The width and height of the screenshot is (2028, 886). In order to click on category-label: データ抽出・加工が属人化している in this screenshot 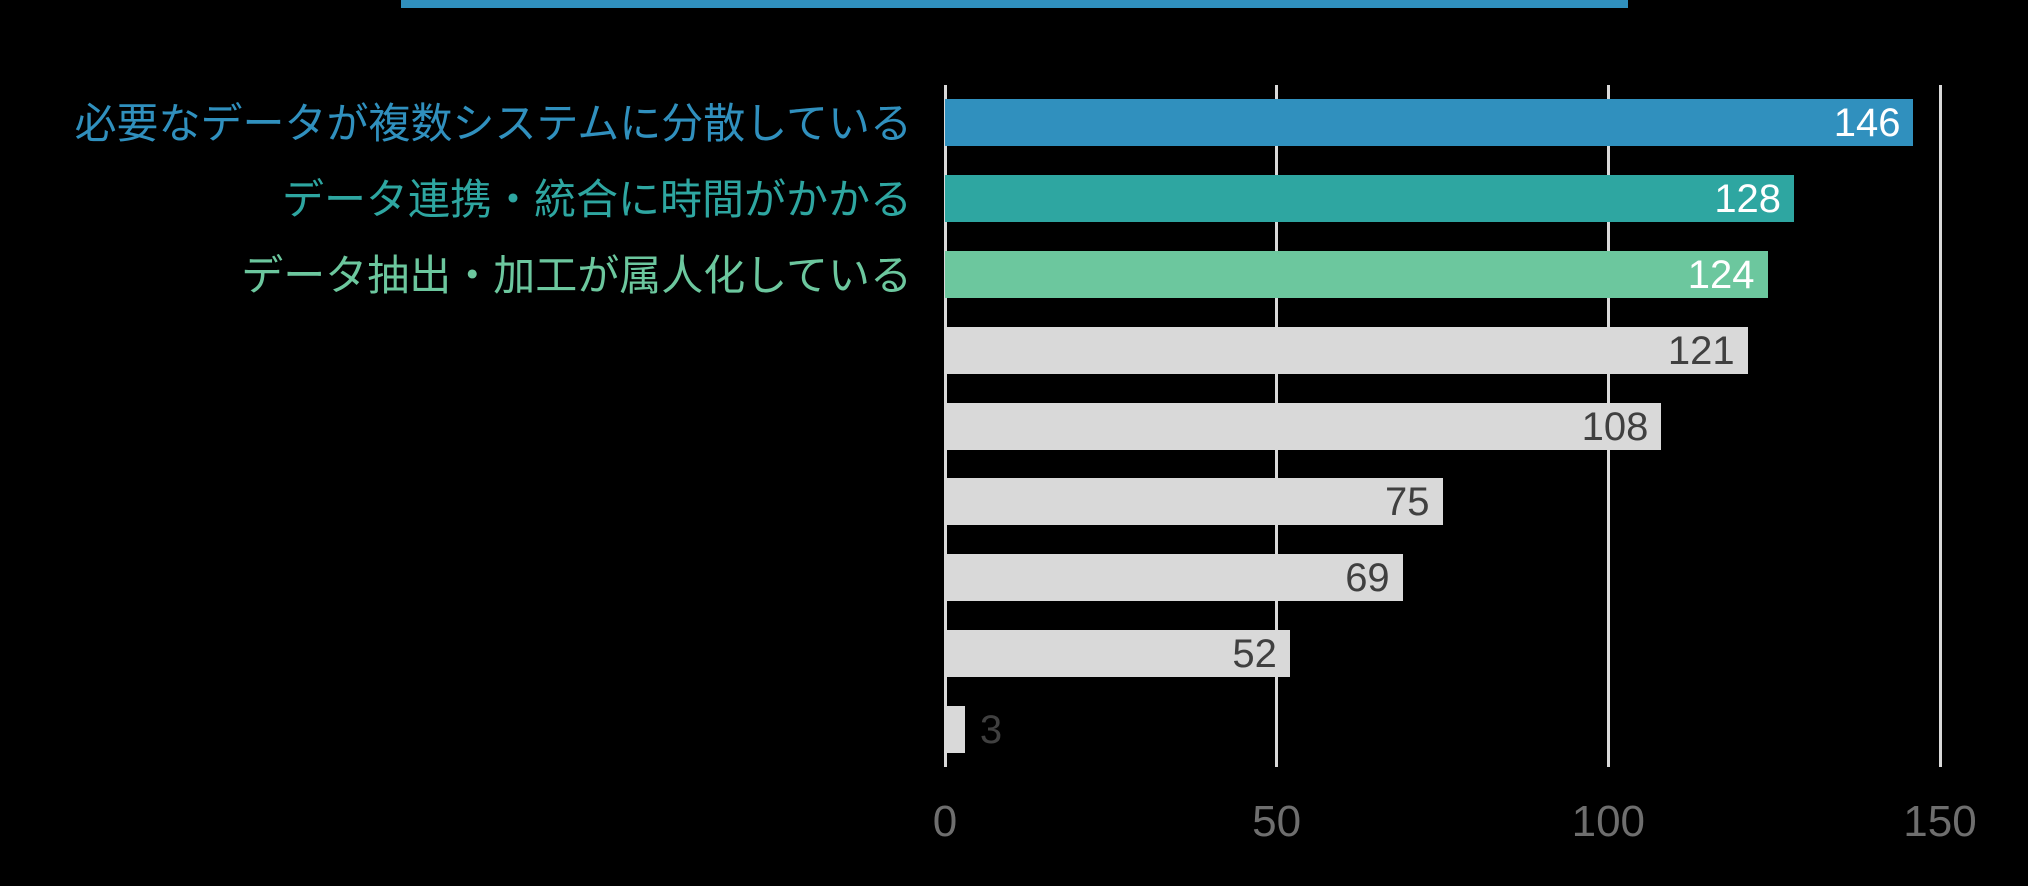, I will do `click(576, 275)`.